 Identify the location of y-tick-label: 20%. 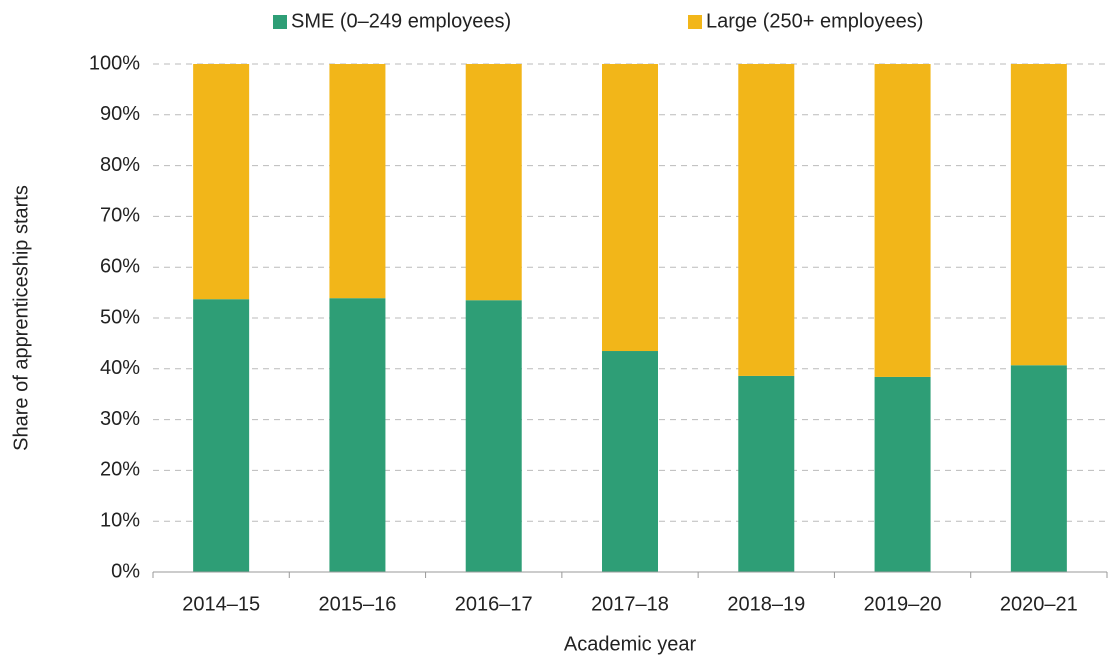
(120, 470).